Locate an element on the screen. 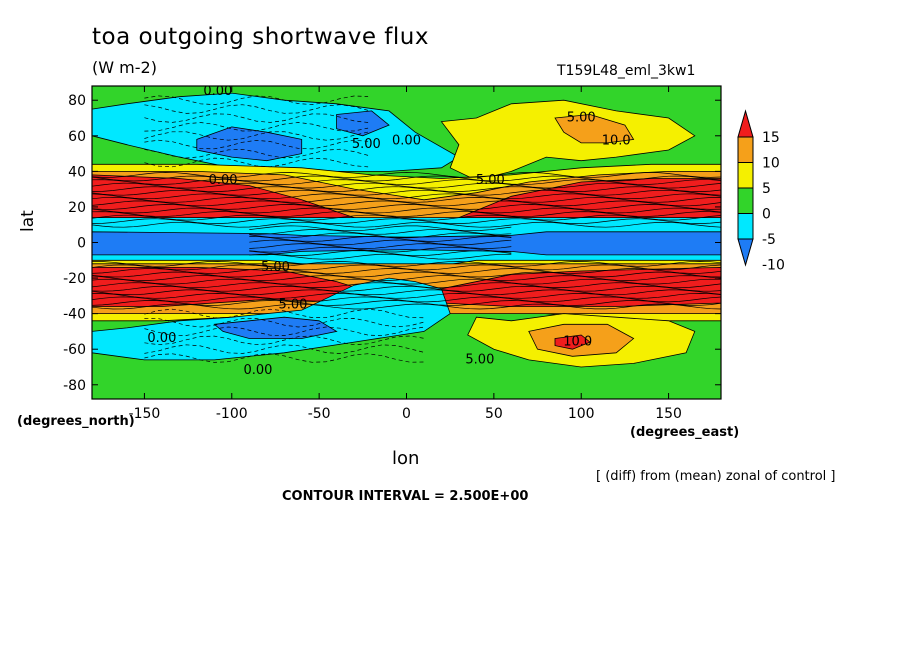  colorbar-label: 10 is located at coordinates (771, 164).